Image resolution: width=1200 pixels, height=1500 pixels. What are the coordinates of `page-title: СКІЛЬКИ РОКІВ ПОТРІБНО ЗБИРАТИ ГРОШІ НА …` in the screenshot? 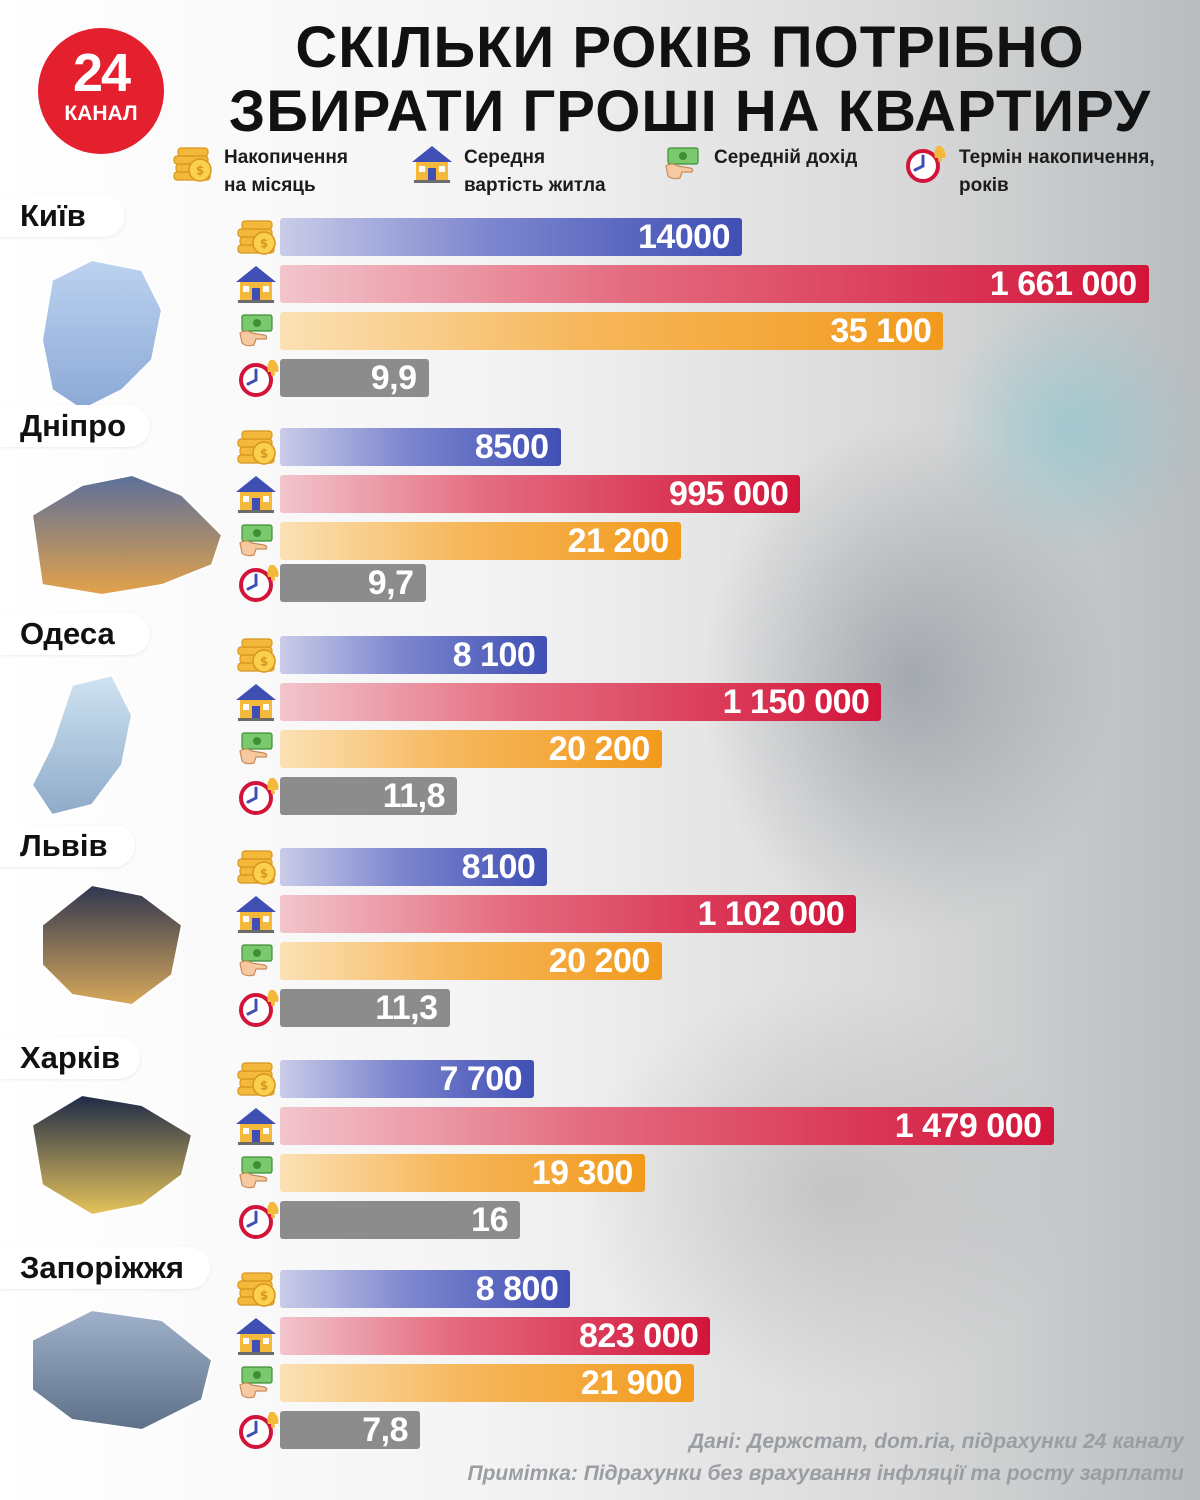 It's located at (690, 79).